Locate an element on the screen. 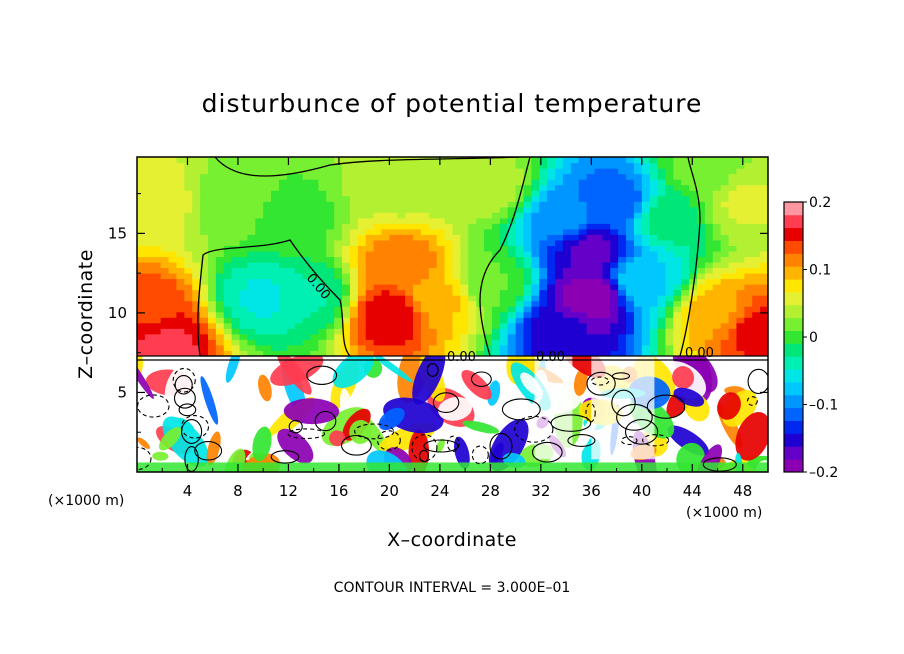 Image resolution: width=904 pixels, height=654 pixels. colorbar-tick-label: 0 is located at coordinates (813, 338).